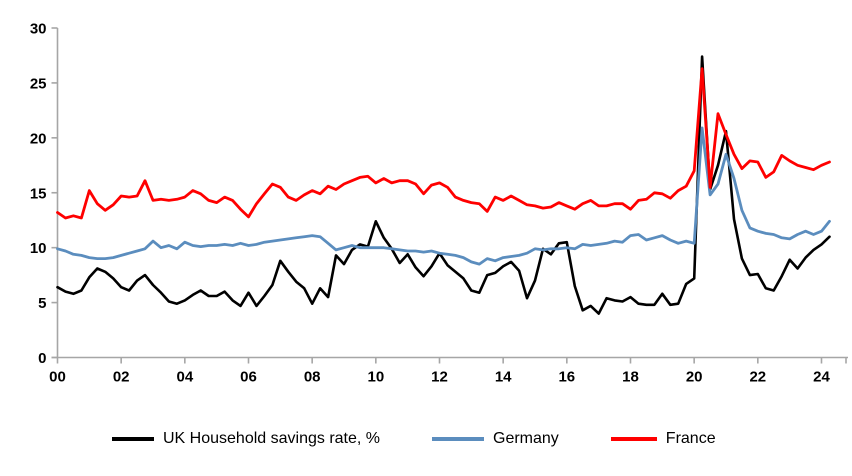 The width and height of the screenshot is (852, 476). What do you see at coordinates (42, 303) in the screenshot?
I see `y-axis-label: 5` at bounding box center [42, 303].